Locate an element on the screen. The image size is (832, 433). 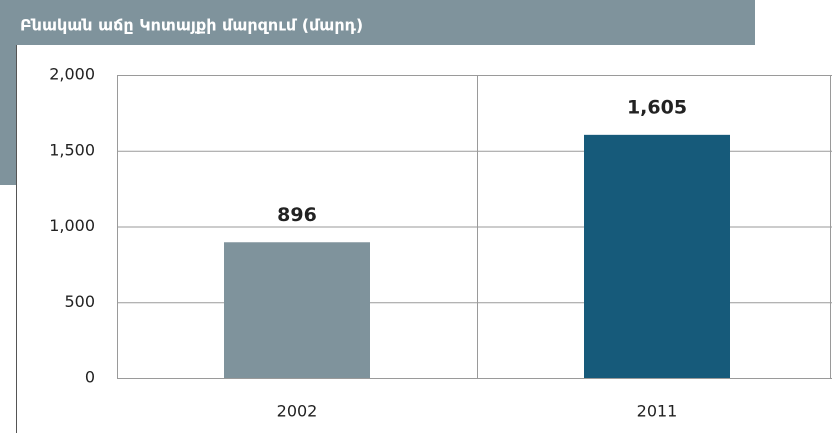
y-tick-label: 1,000 is located at coordinates (72, 225).